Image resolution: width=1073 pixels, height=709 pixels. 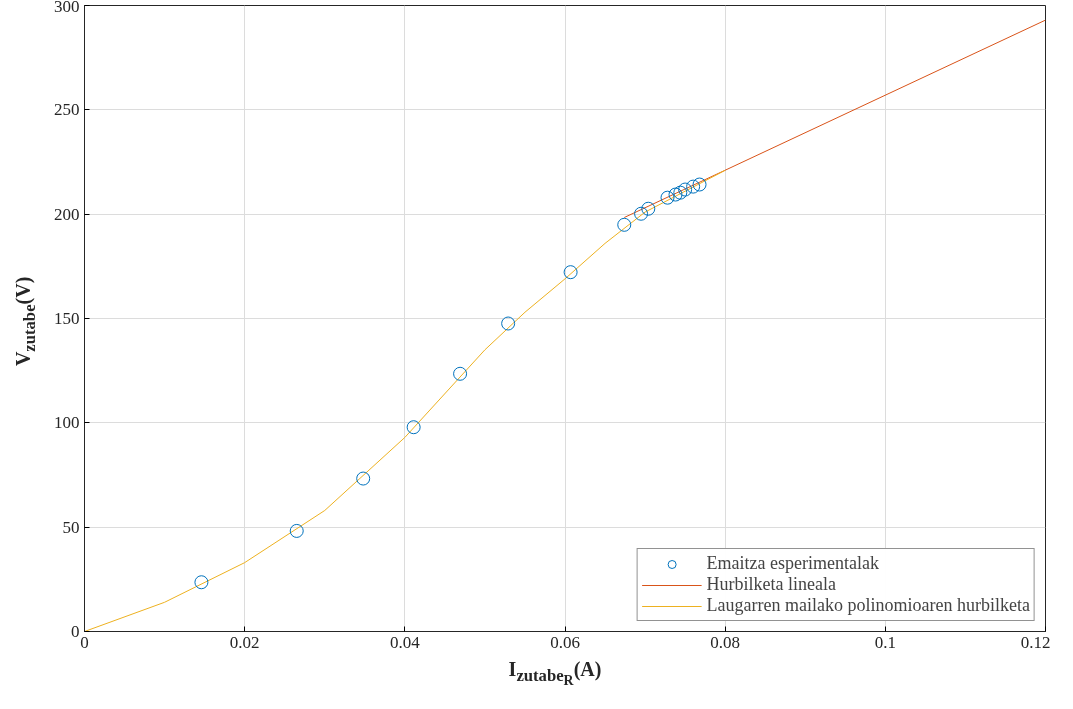 What do you see at coordinates (793, 563) in the screenshot?
I see `legend-label: Emaitza esperimentalak` at bounding box center [793, 563].